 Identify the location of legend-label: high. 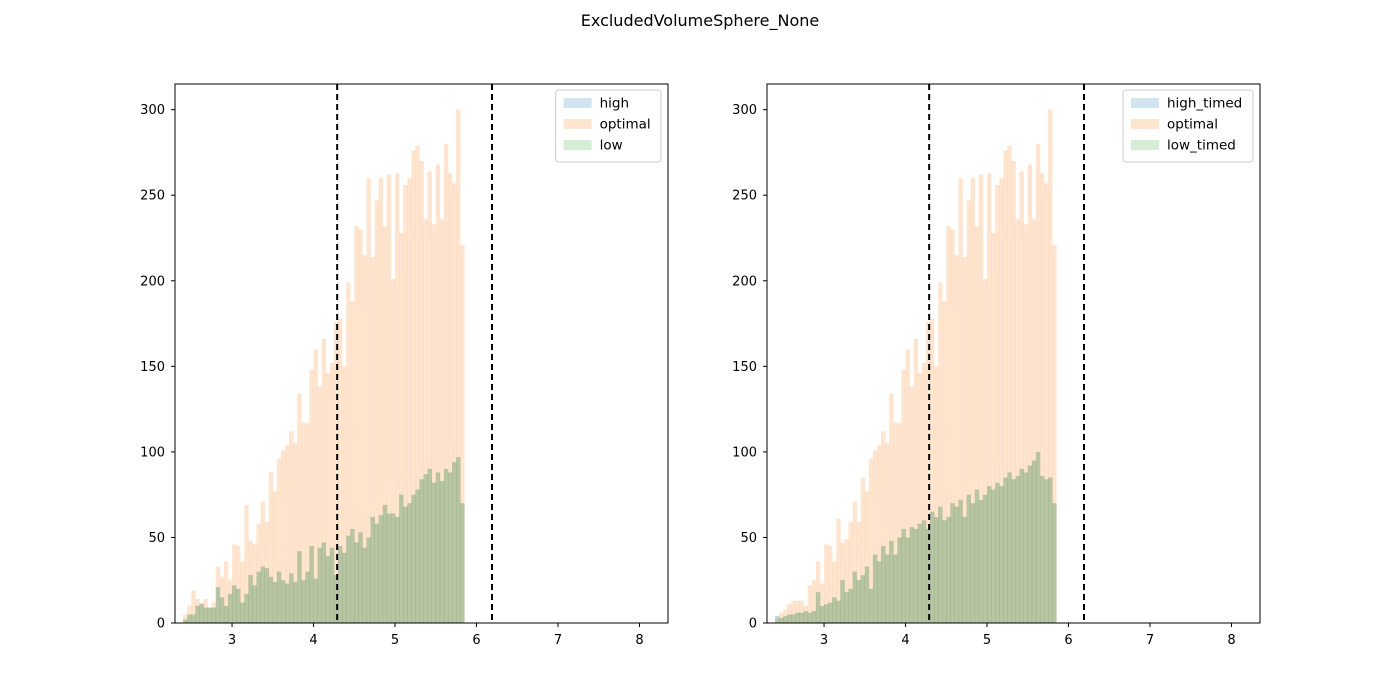
(614, 104).